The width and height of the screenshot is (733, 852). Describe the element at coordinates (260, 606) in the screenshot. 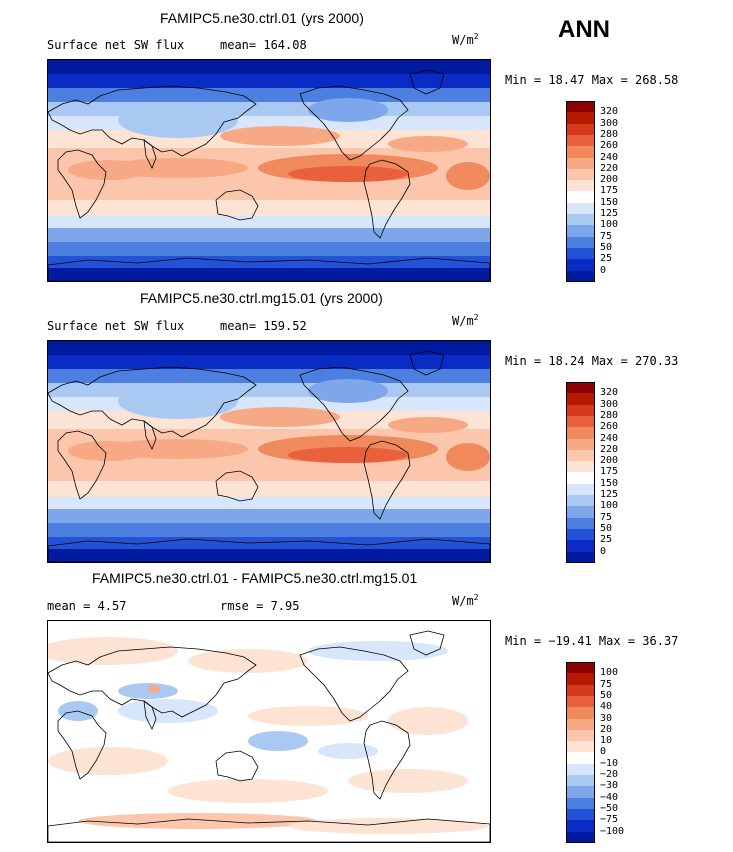

I see `panel-3-rmse-label: rmse = 7.95` at that location.